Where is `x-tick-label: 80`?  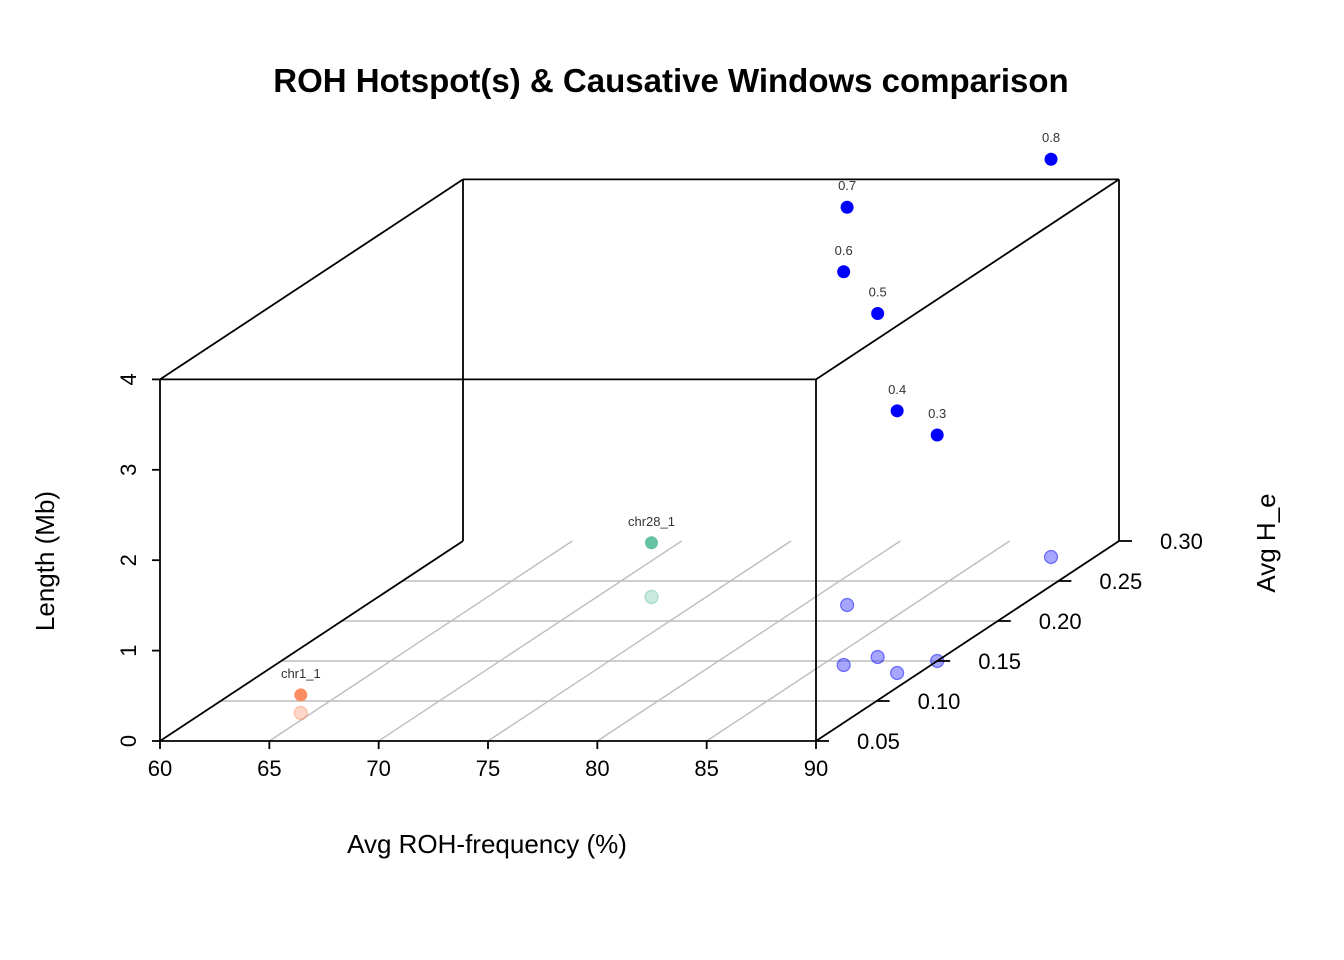
x-tick-label: 80 is located at coordinates (597, 768).